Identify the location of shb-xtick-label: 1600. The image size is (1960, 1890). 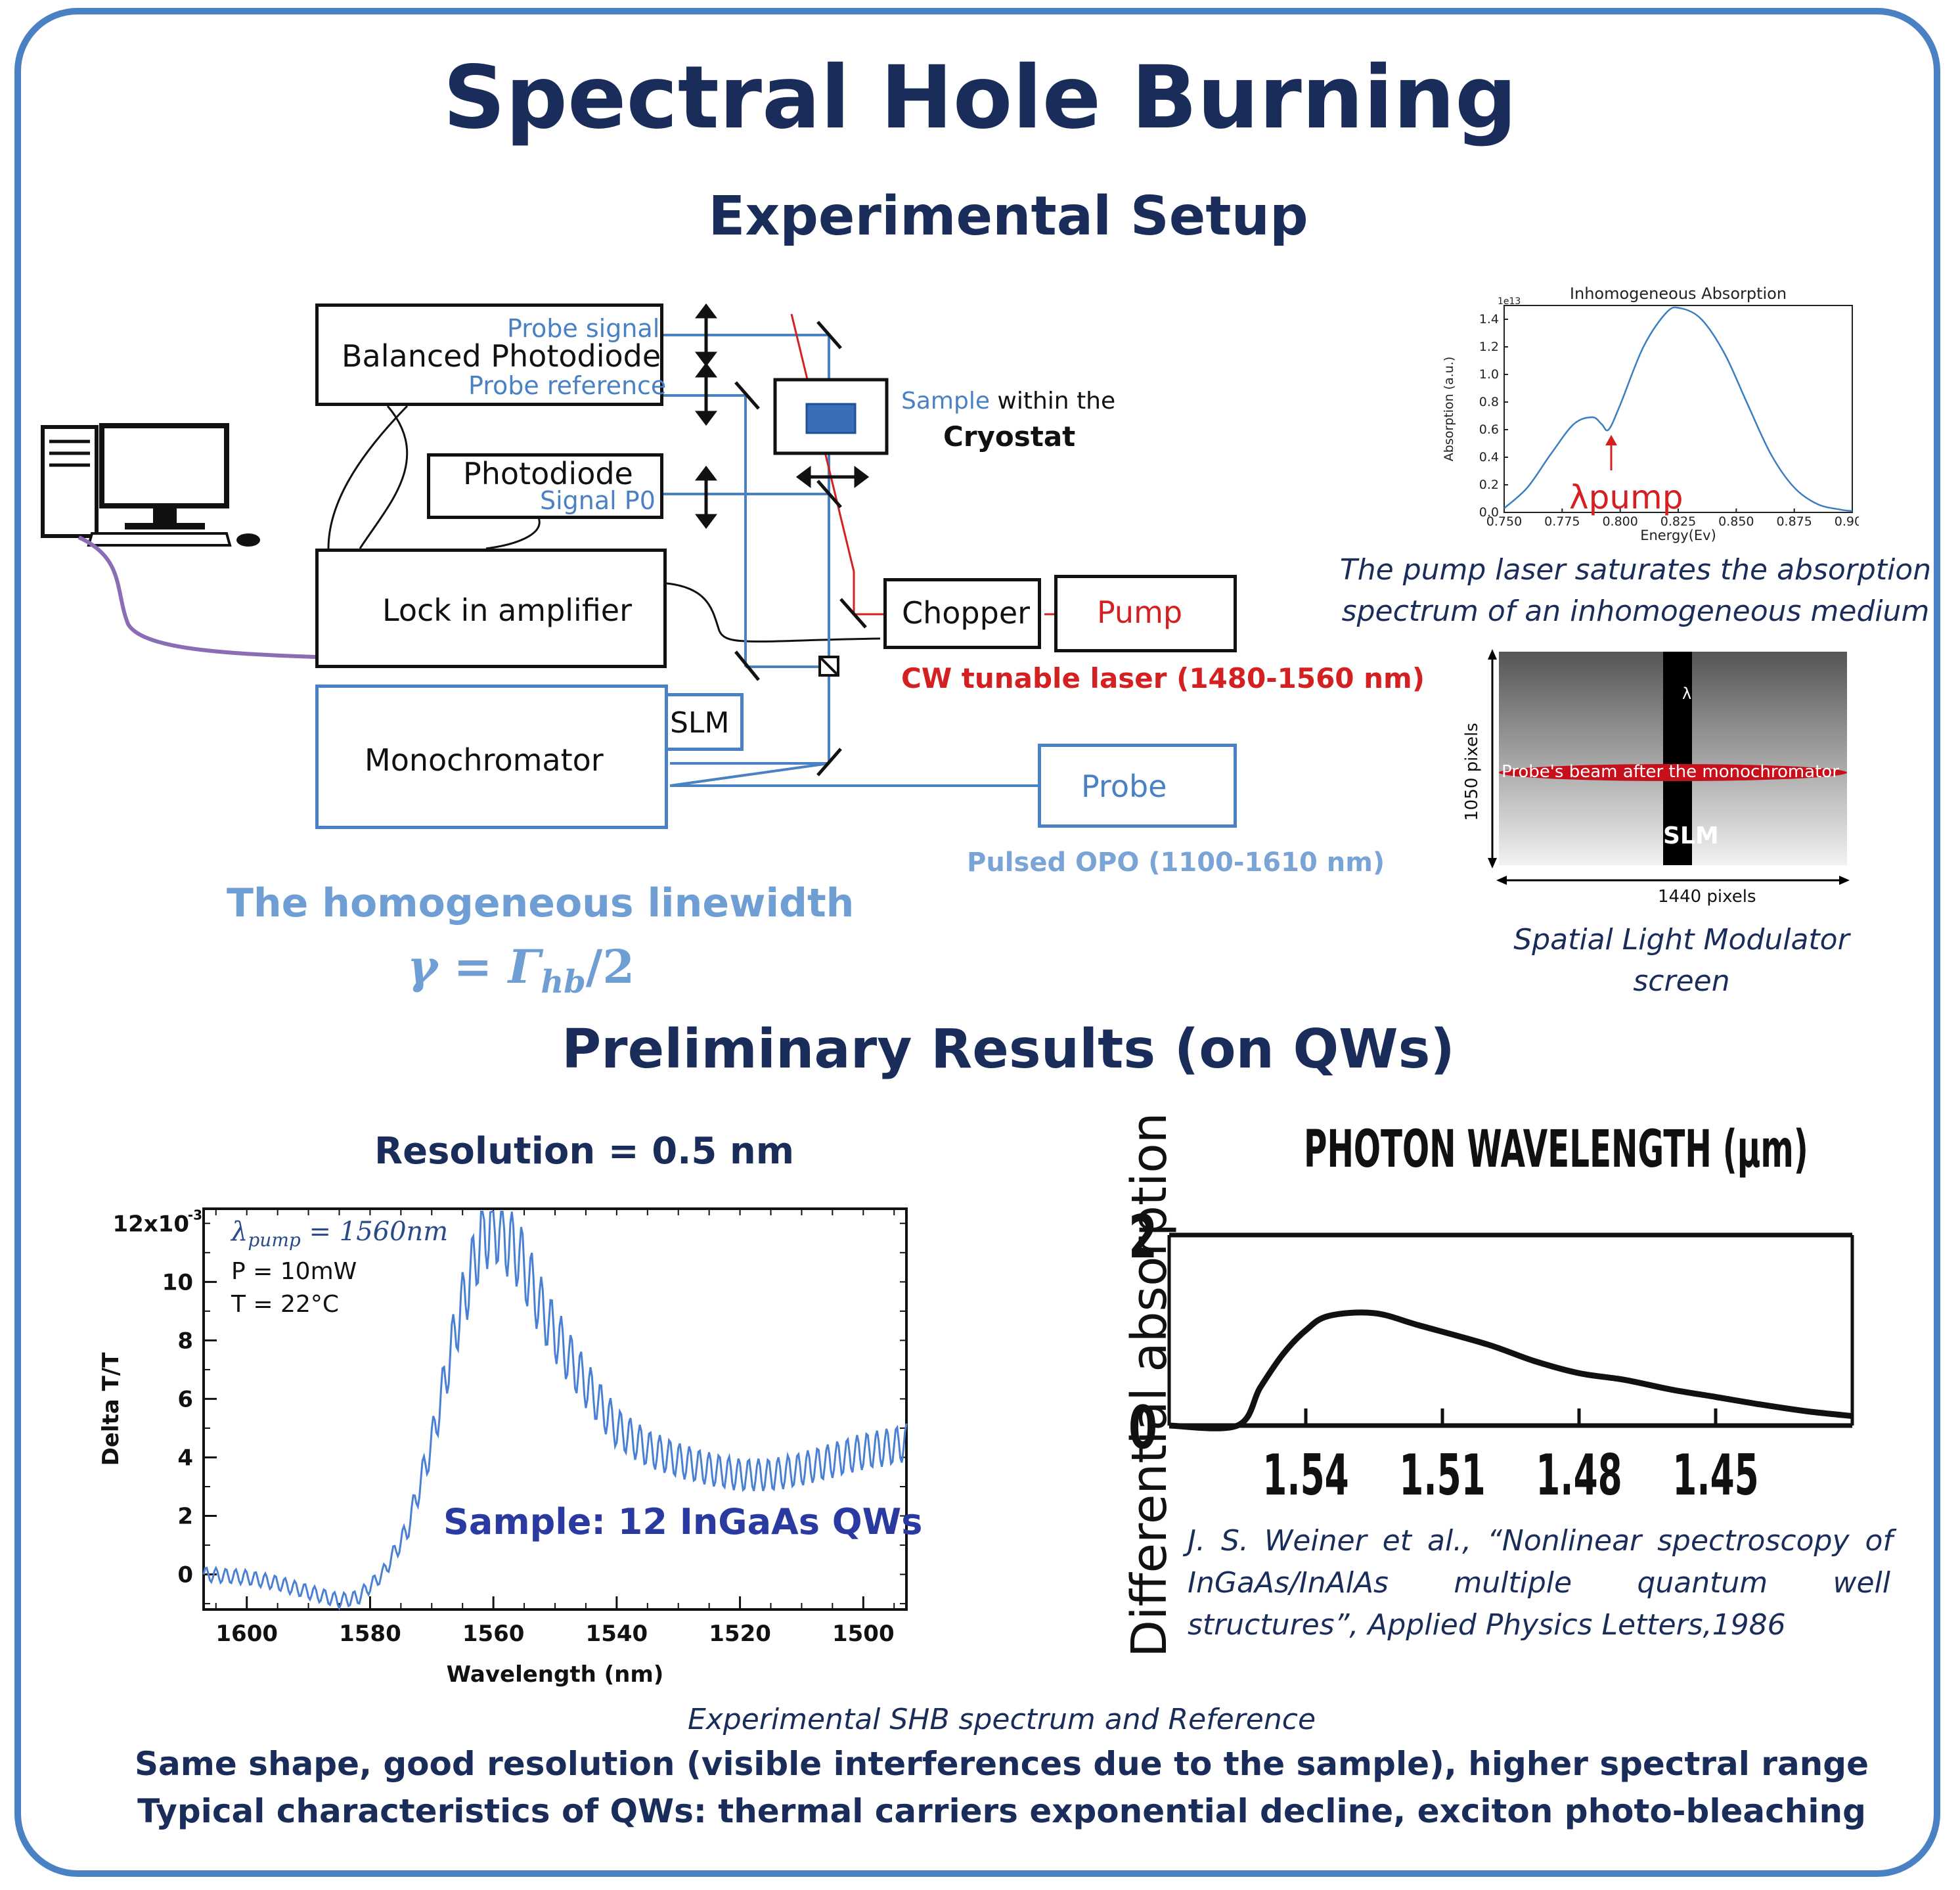
(247, 1634).